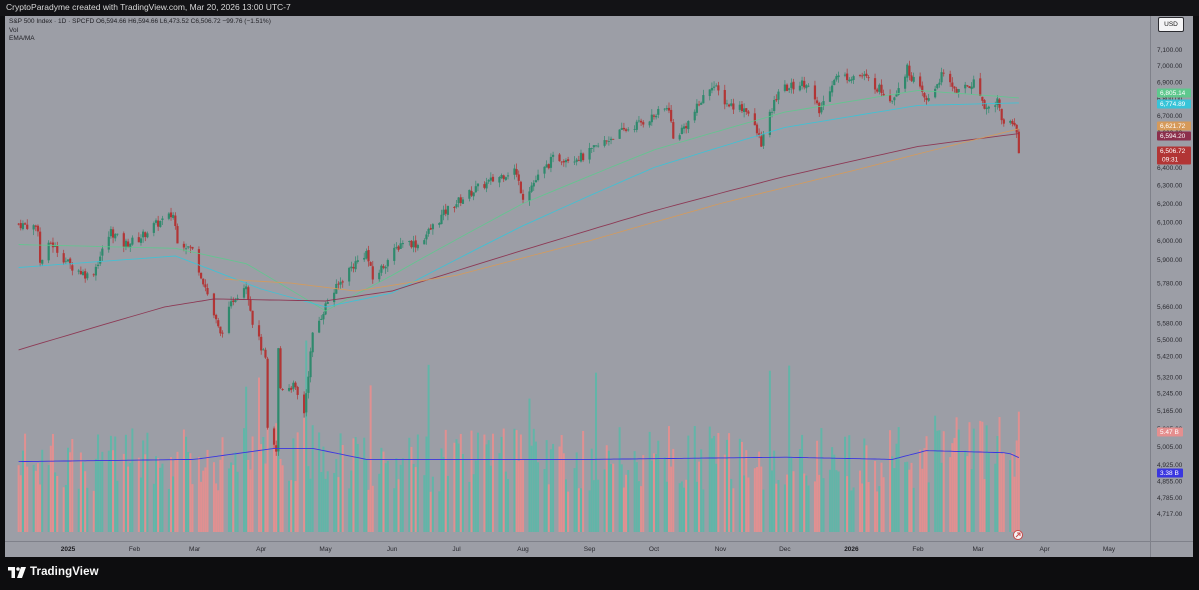 Image resolution: width=1199 pixels, height=590 pixels. I want to click on currency-button: USD, so click(1171, 24).